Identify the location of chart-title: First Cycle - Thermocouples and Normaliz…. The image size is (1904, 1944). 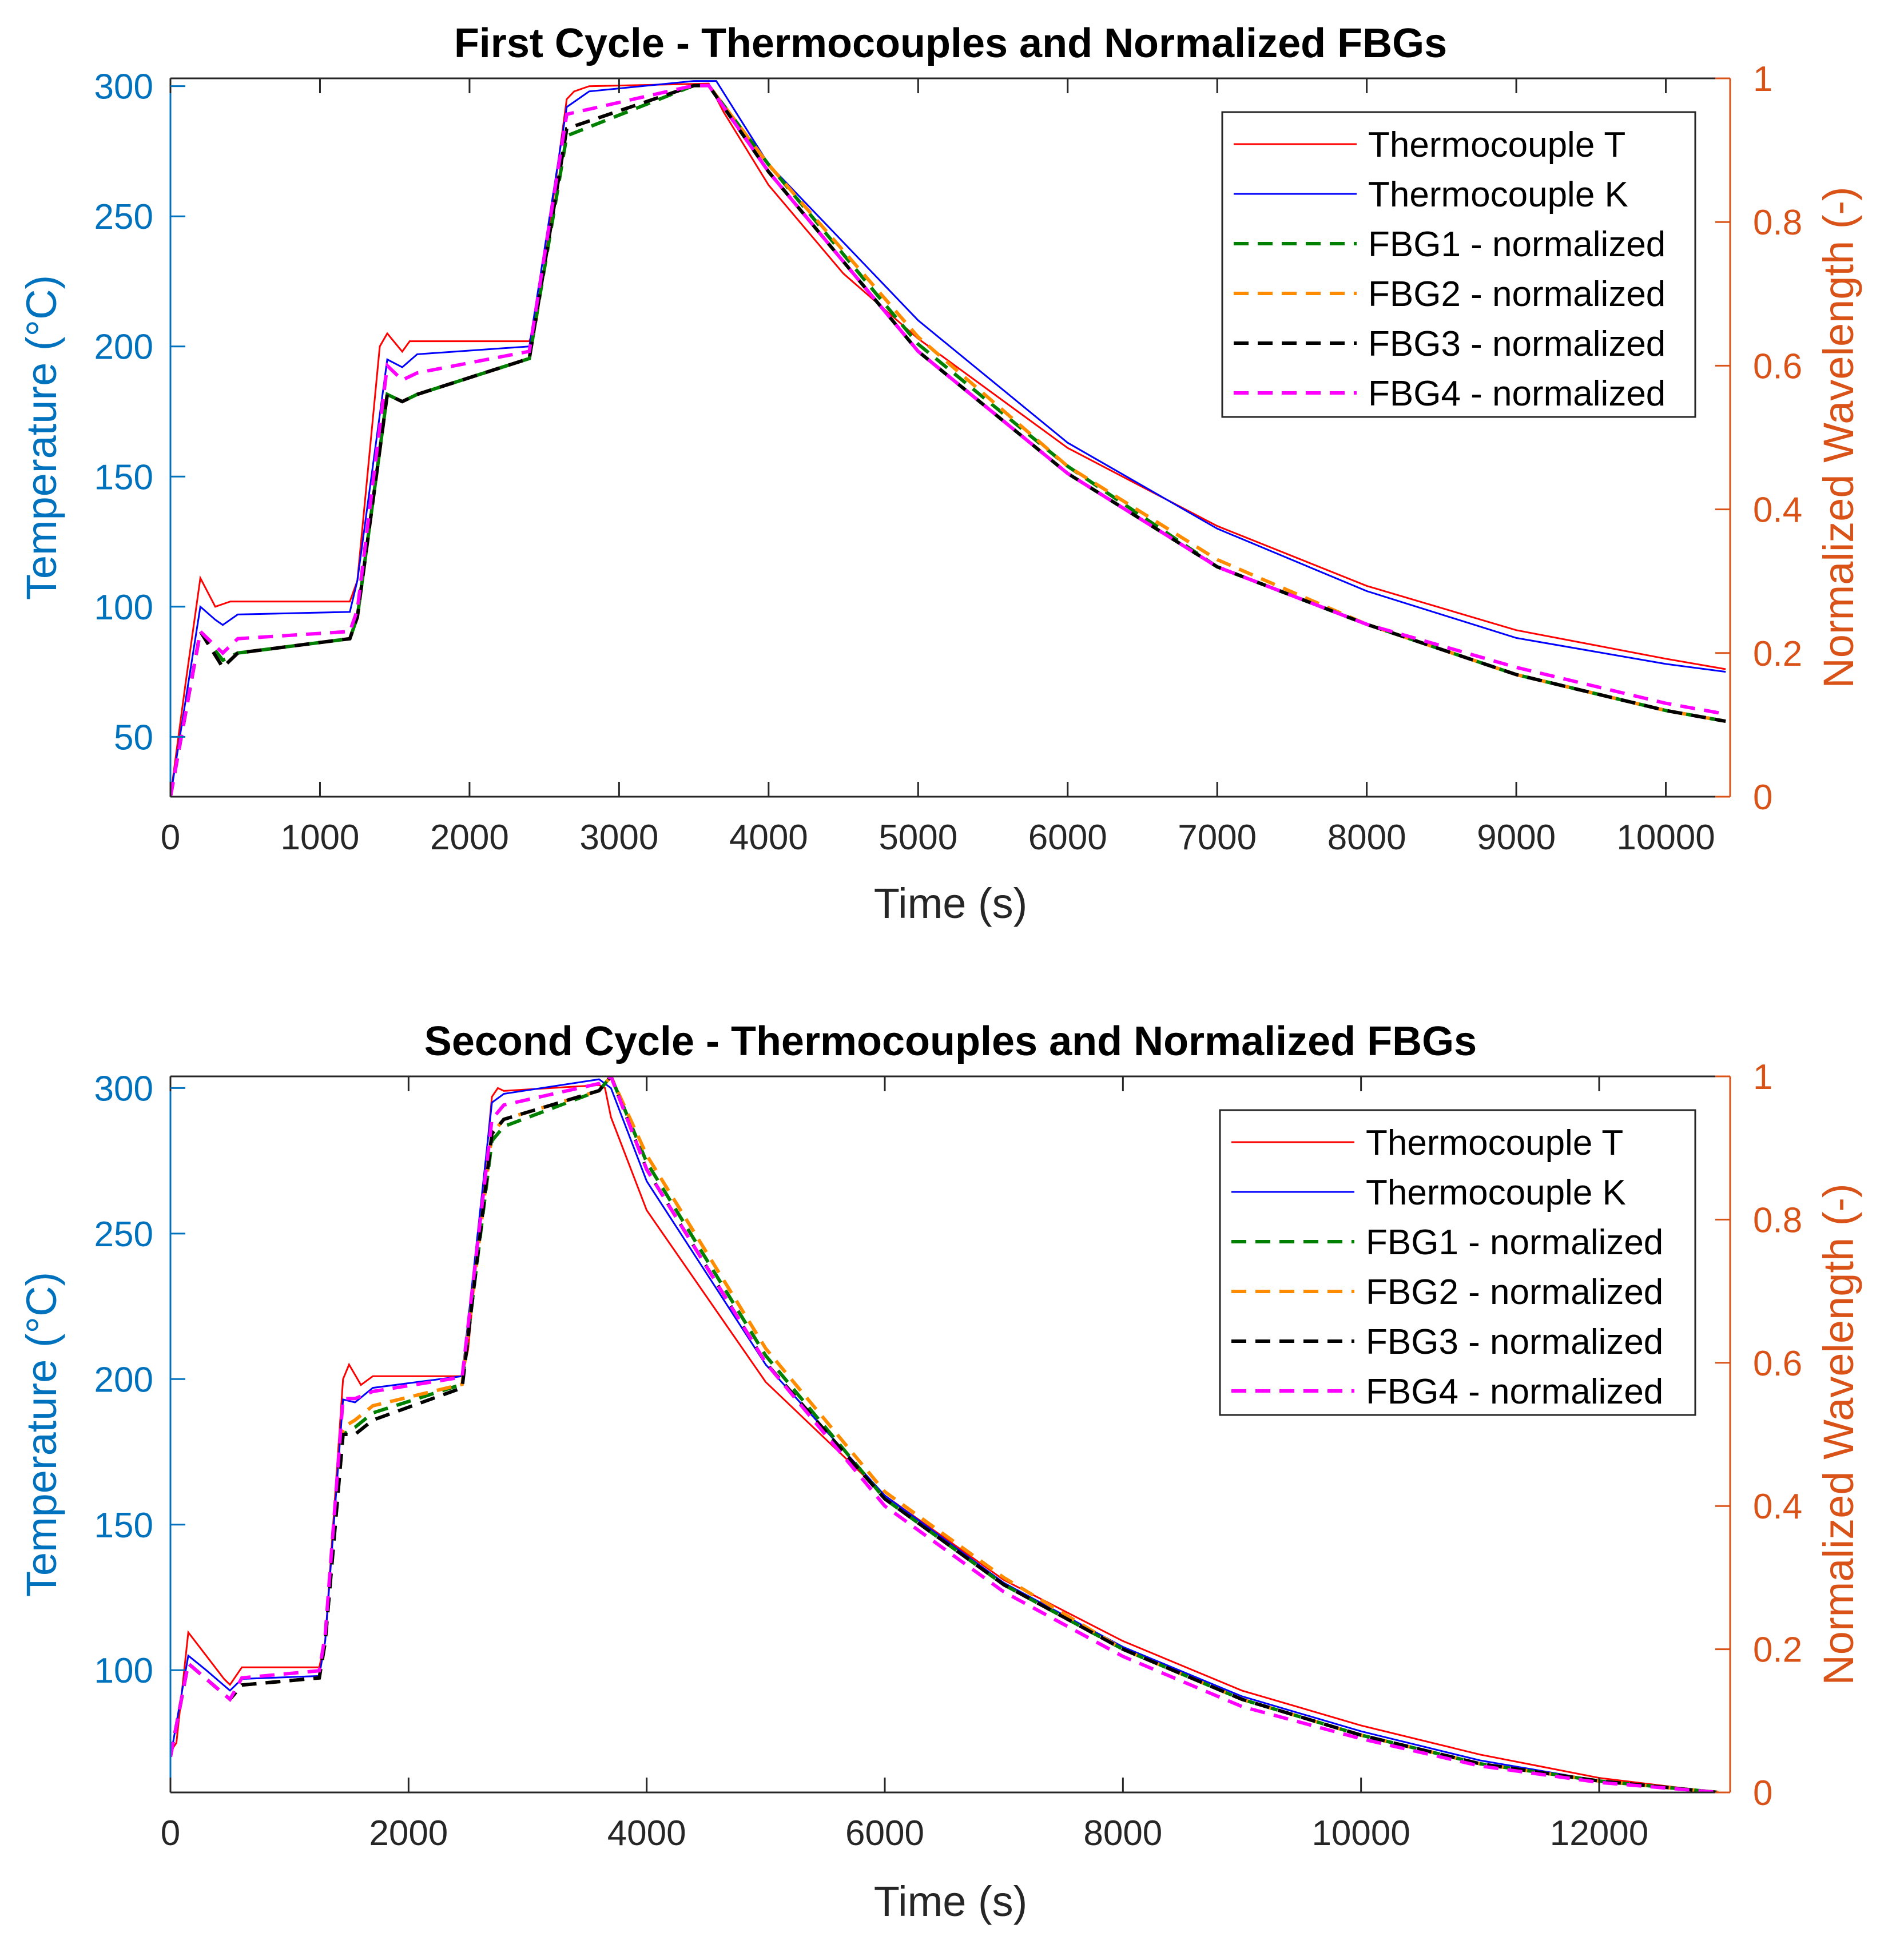
(951, 44).